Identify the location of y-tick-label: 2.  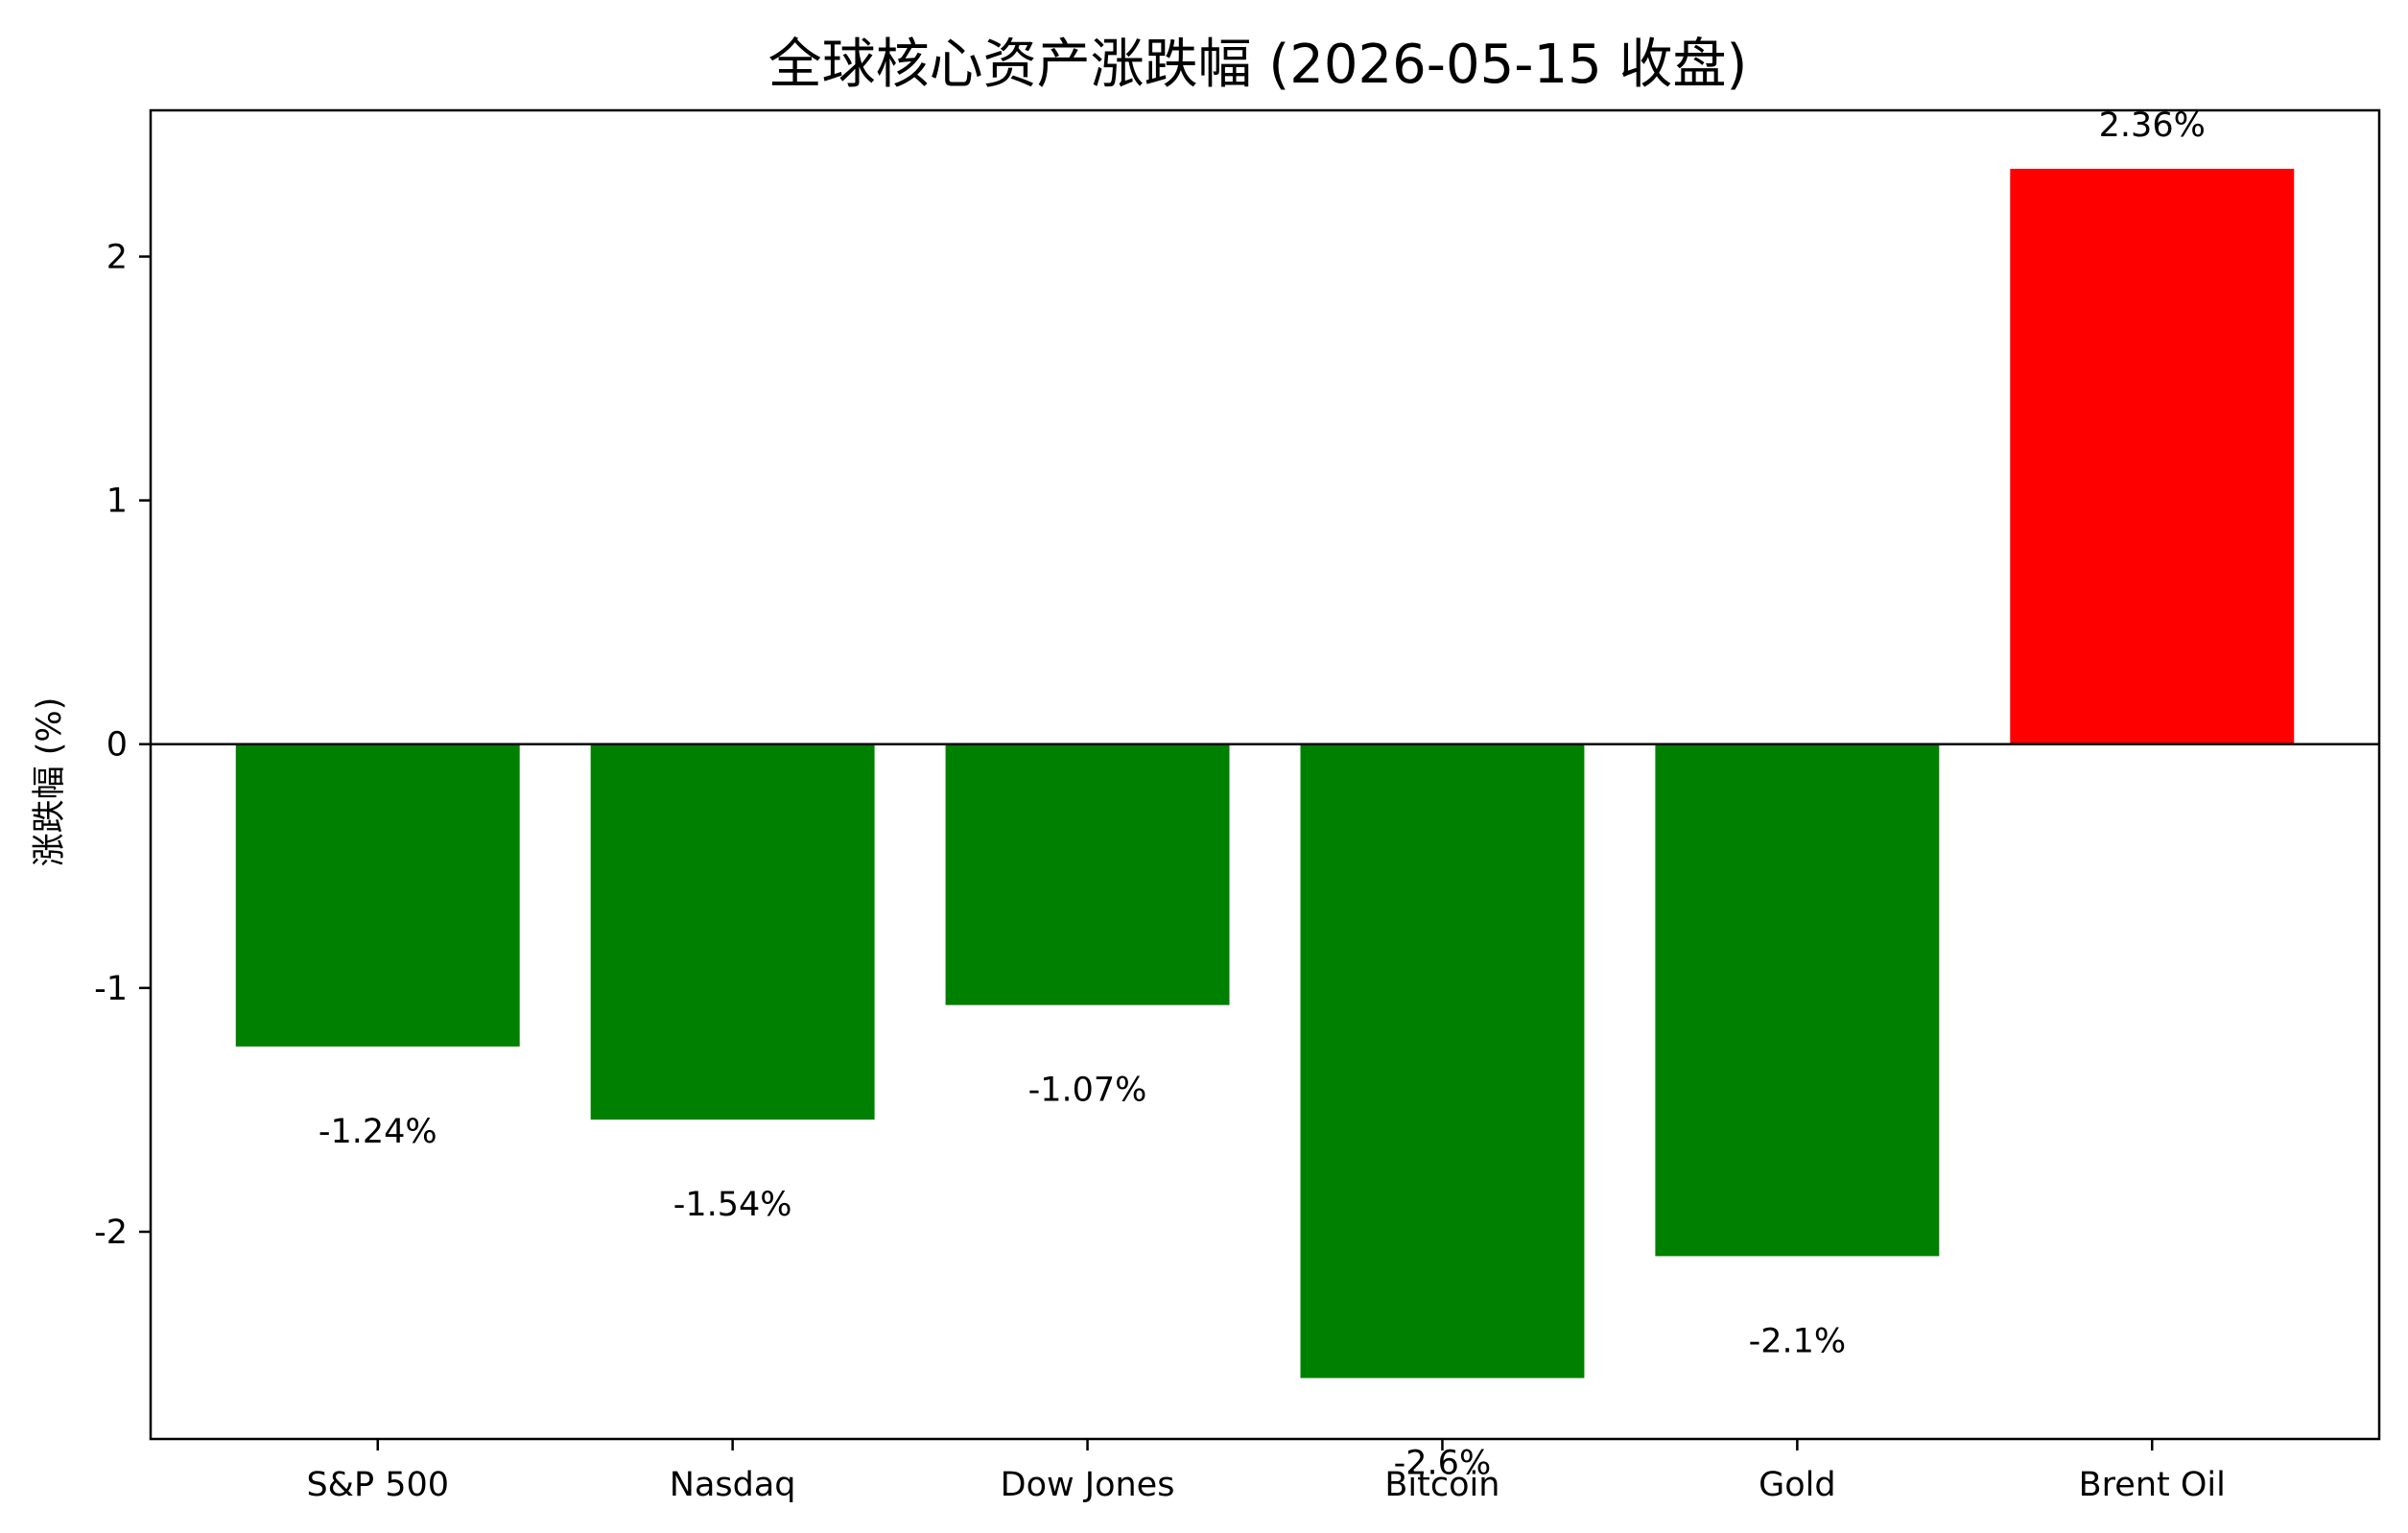
(117, 257).